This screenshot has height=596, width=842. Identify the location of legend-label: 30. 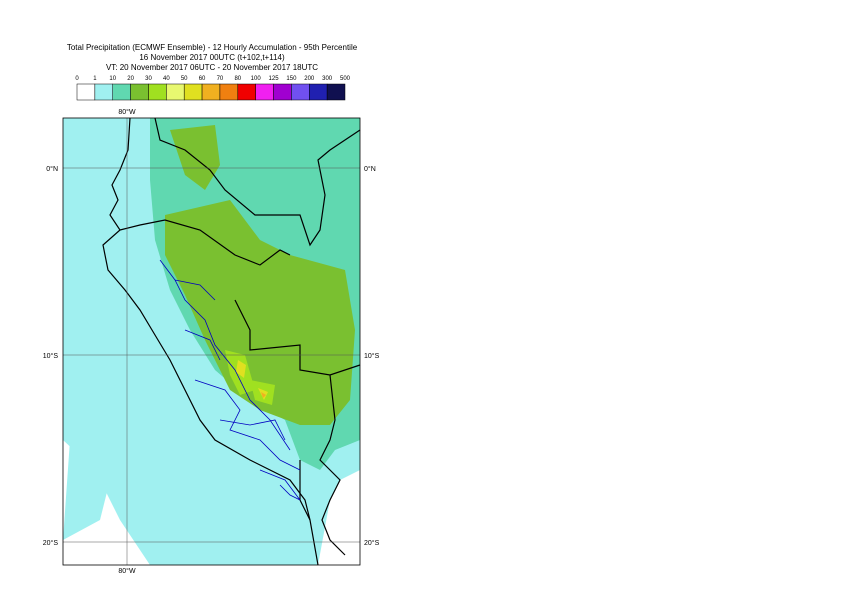
(148, 79).